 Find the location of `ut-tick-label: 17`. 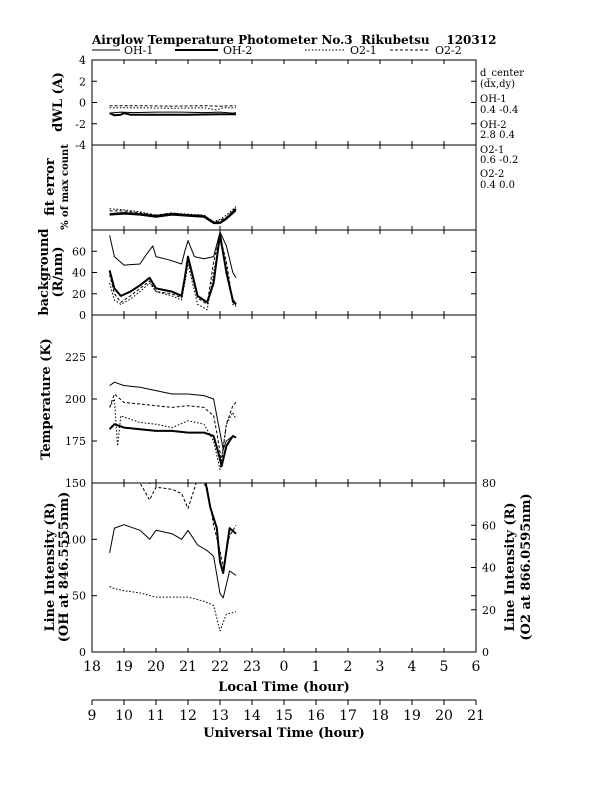

ut-tick-label: 17 is located at coordinates (348, 716).